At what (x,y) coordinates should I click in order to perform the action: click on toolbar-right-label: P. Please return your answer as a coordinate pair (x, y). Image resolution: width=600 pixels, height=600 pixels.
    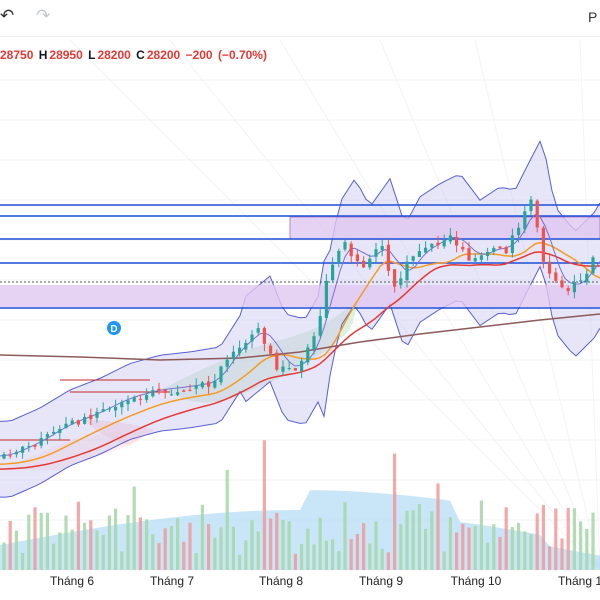
    Looking at the image, I should click on (593, 17).